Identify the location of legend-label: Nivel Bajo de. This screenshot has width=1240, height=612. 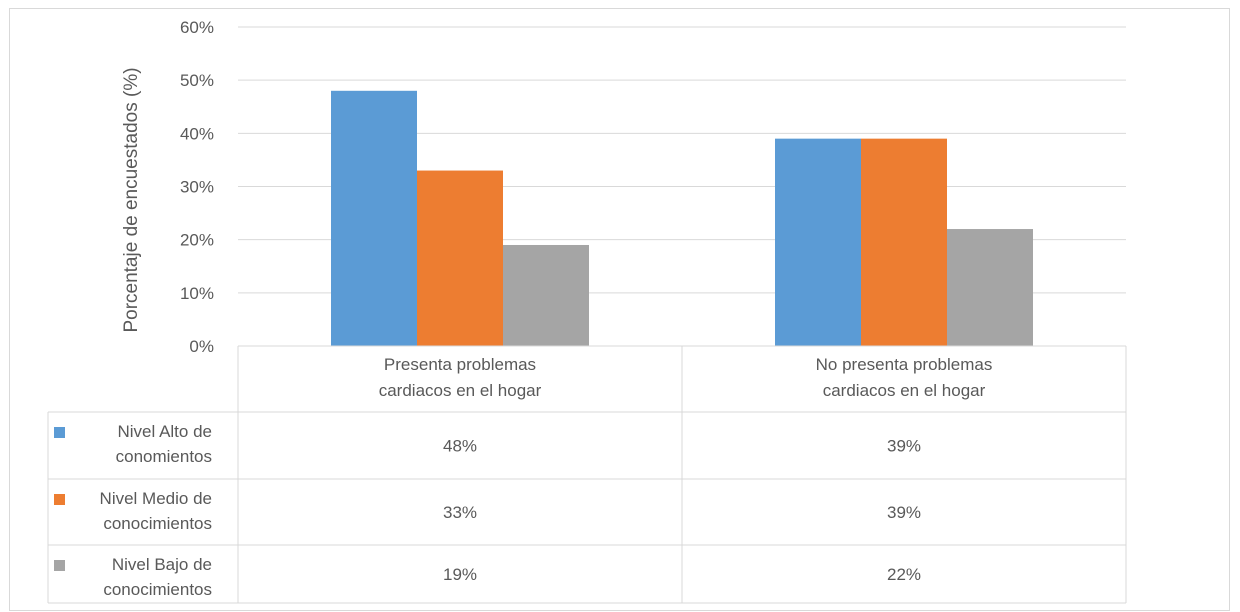
(162, 564).